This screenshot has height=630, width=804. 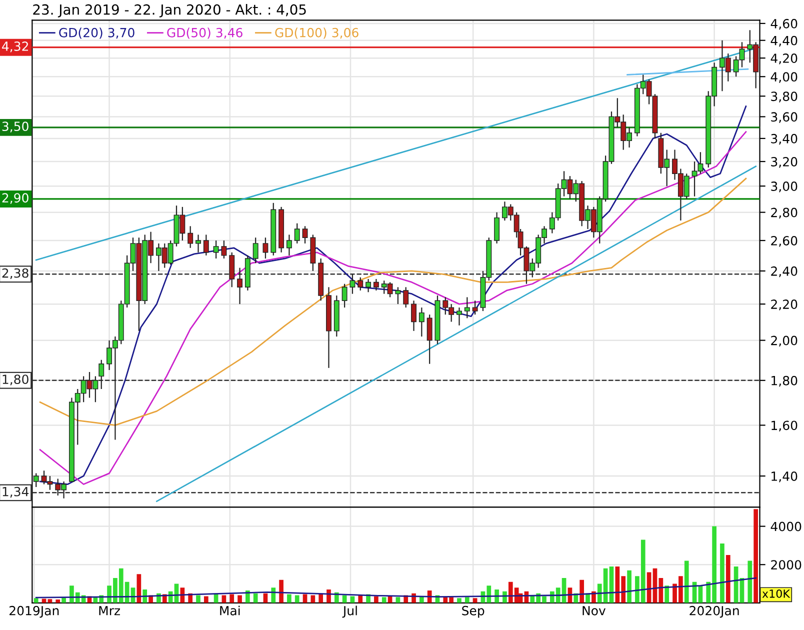 I want to click on ref-line-label: 3,50, so click(x=15, y=127).